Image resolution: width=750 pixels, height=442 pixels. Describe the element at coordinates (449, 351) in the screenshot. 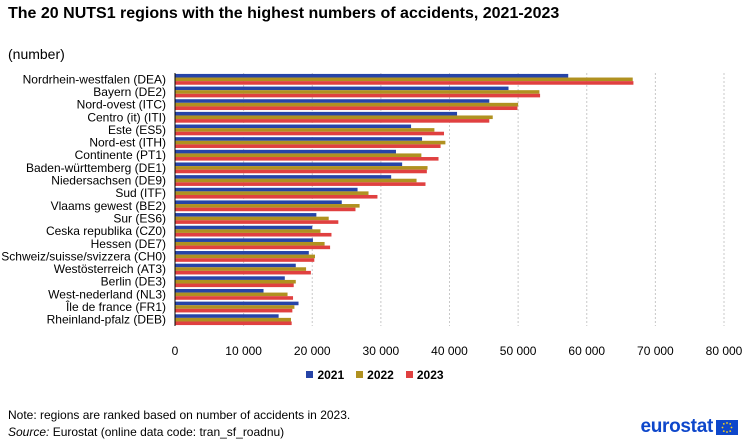

I see `x-tick-label: 40 000` at that location.